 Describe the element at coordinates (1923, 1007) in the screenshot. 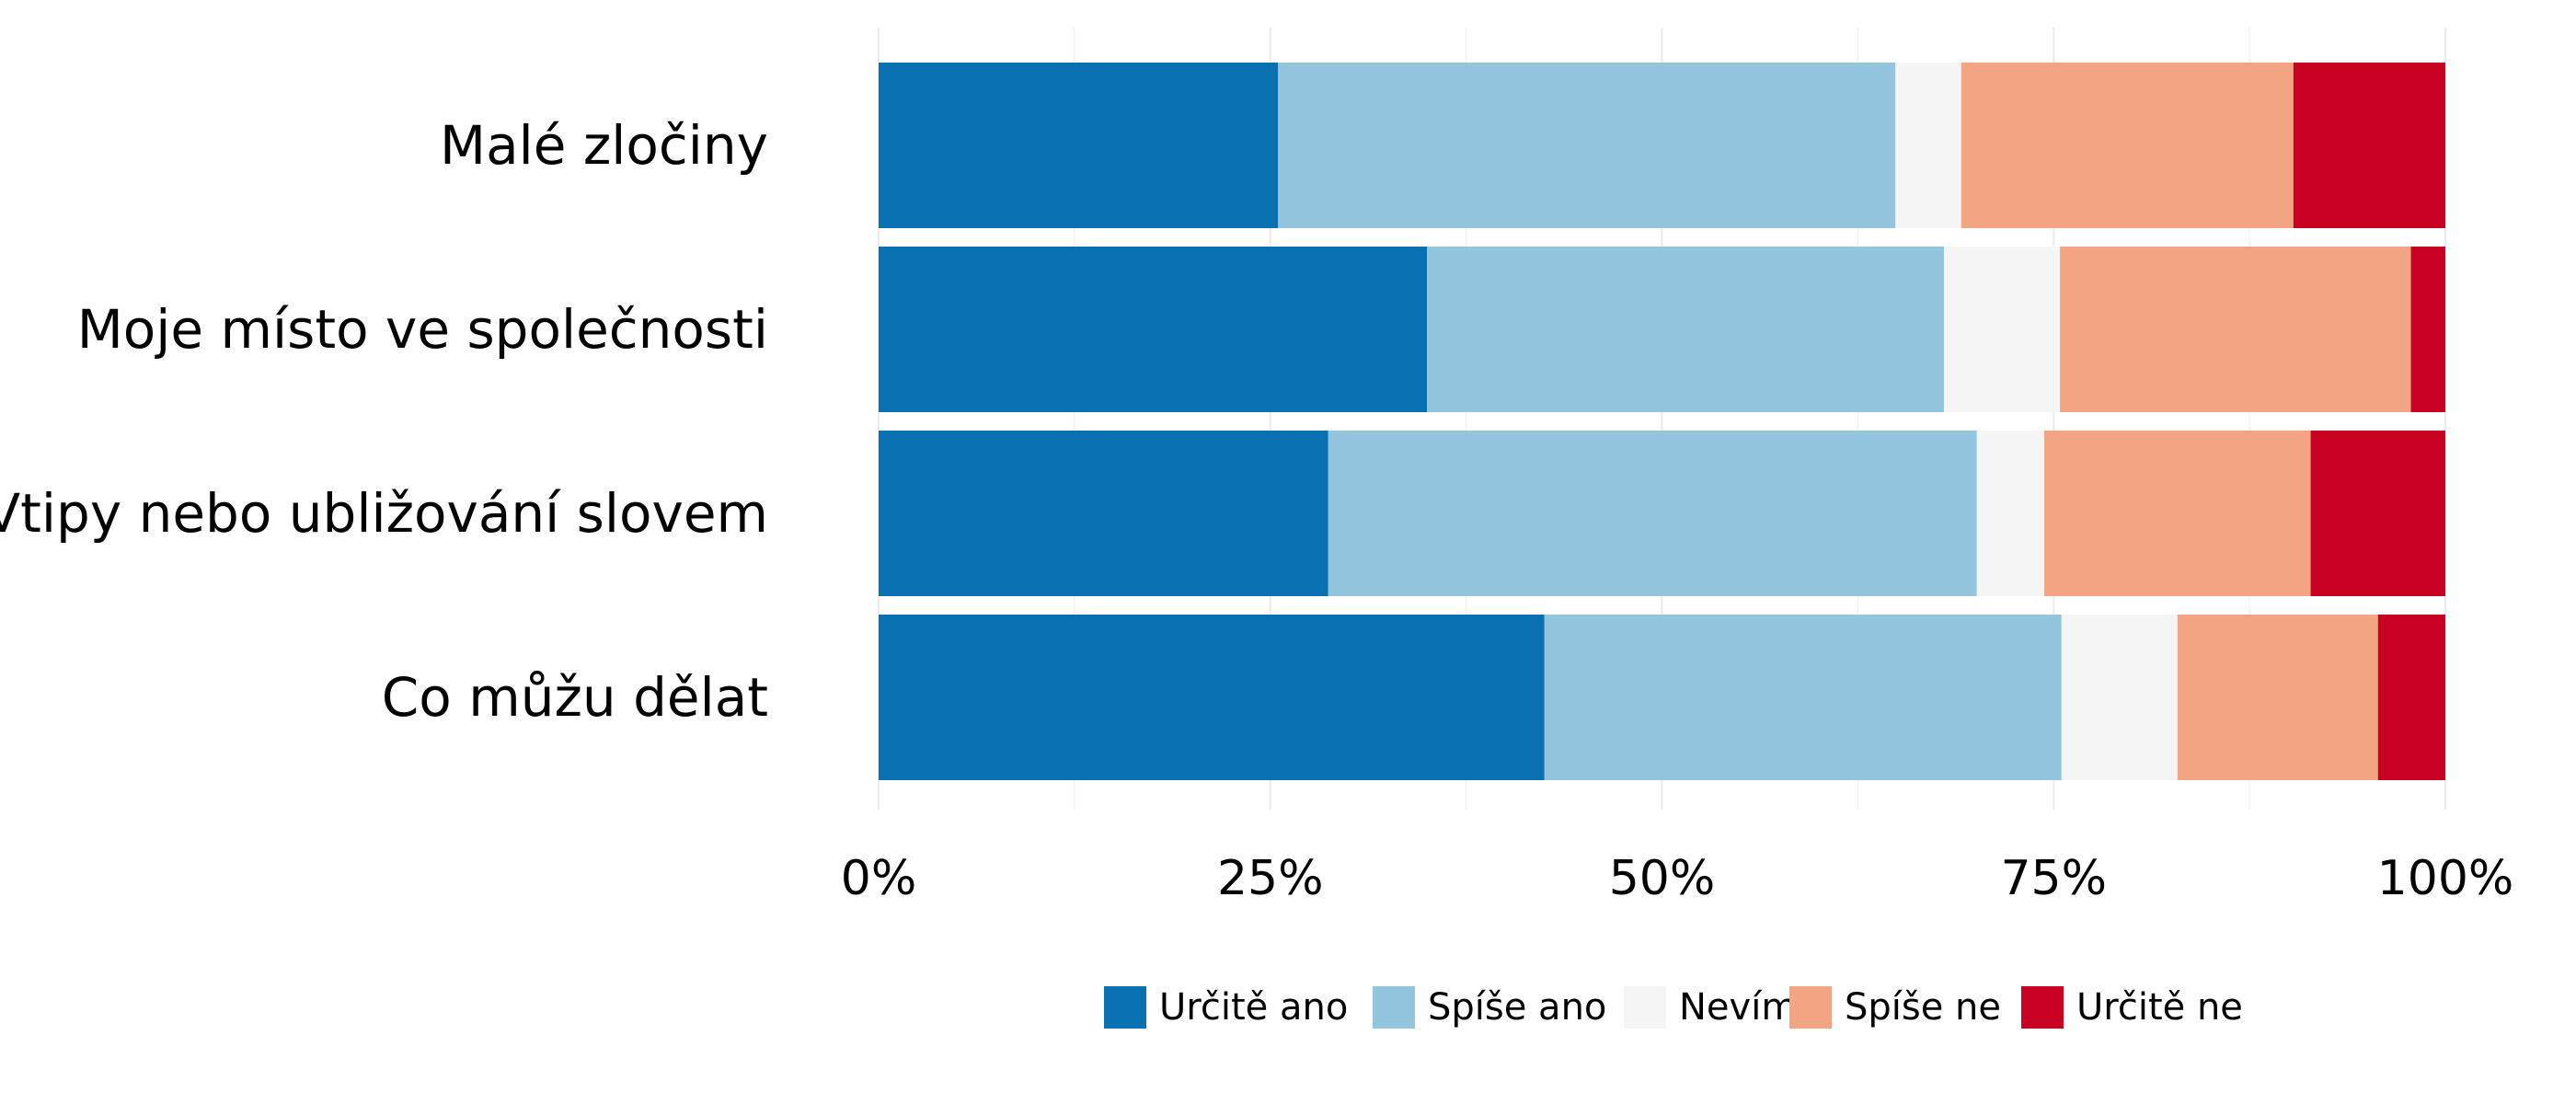

I see `legend-label: Spíše ne` at that location.